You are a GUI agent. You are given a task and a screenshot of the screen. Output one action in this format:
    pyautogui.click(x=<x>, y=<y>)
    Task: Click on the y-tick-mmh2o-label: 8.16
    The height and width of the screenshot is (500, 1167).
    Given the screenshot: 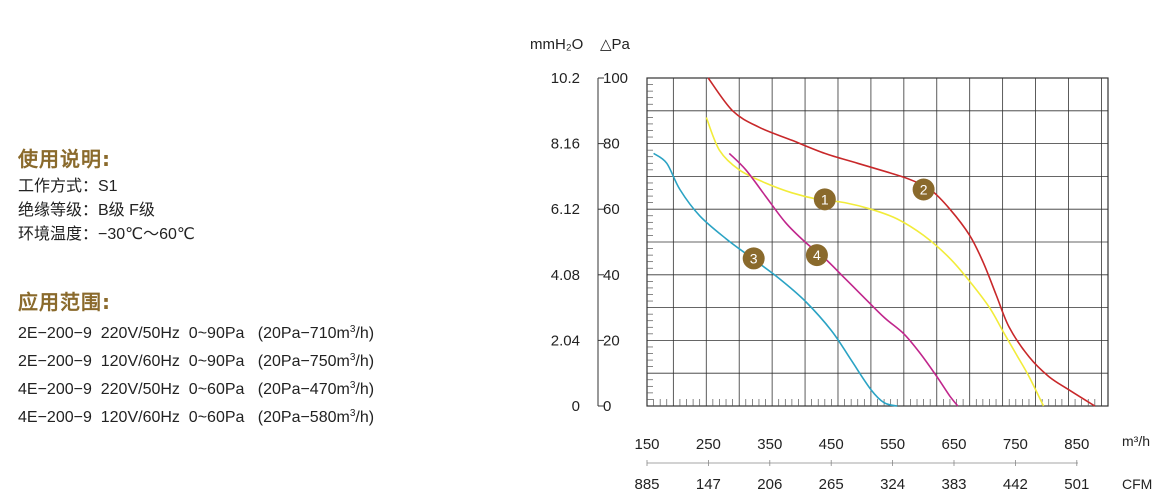 What is the action you would take?
    pyautogui.click(x=565, y=144)
    